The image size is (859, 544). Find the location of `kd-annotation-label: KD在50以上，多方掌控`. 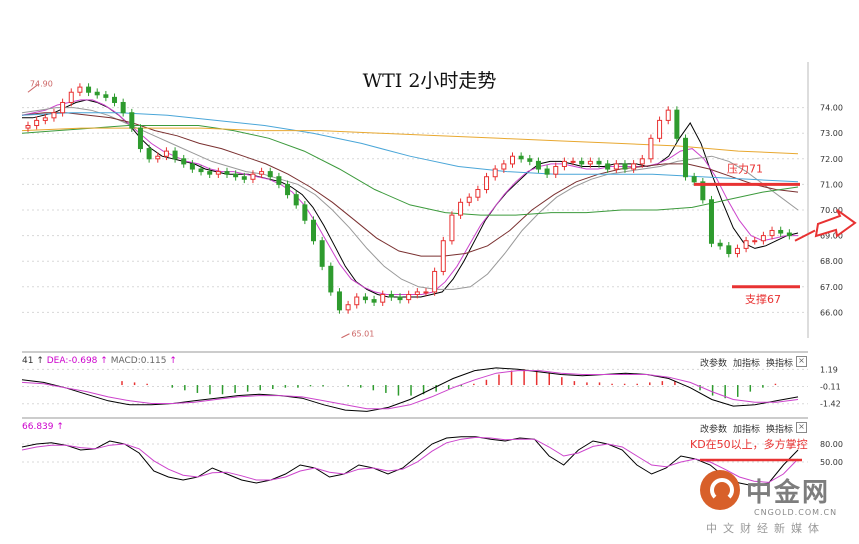

kd-annotation-label: KD在50以上，多方掌控 is located at coordinates (749, 444).